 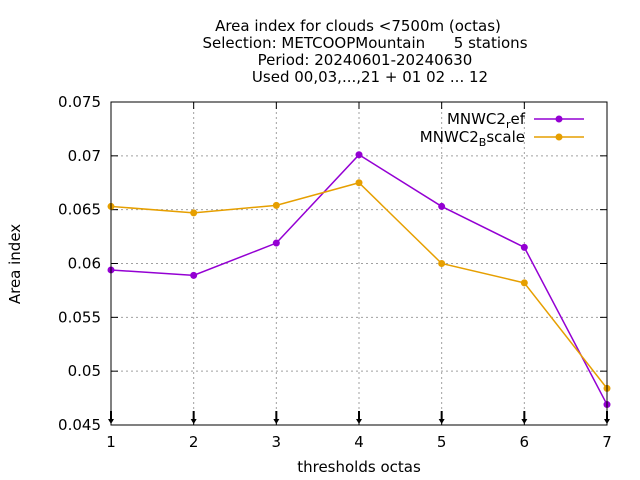 What do you see at coordinates (486, 120) in the screenshot?
I see `legend-label: MNWC2ref` at bounding box center [486, 120].